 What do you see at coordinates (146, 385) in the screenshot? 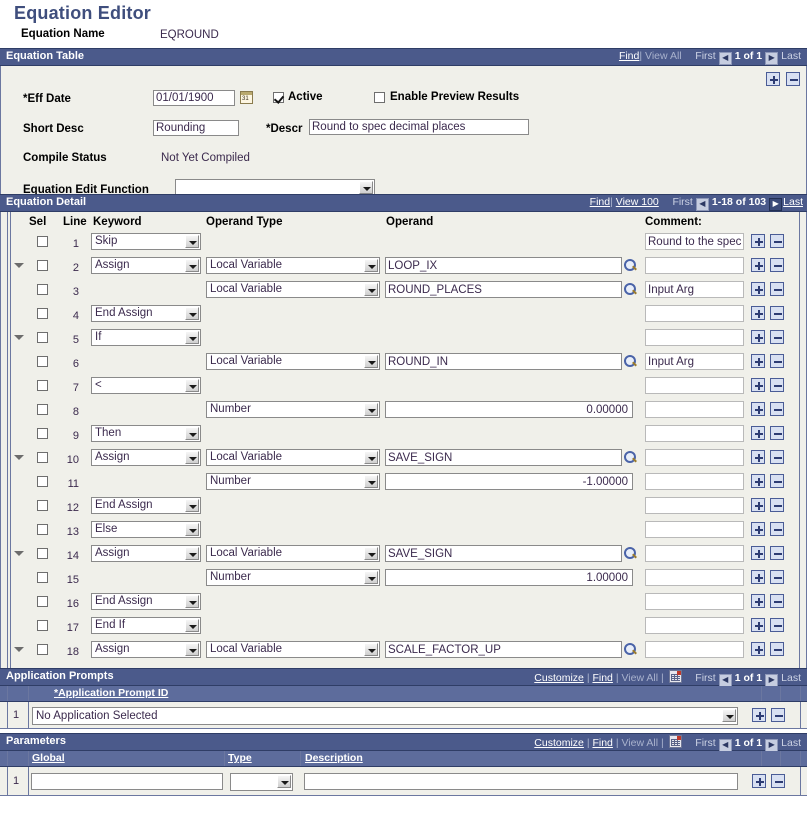
I see `keyword-select: <` at bounding box center [146, 385].